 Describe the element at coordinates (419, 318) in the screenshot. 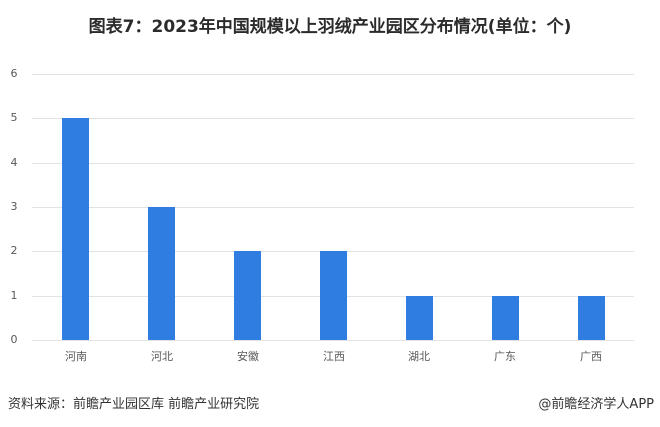

I see `bar-湖北` at that location.